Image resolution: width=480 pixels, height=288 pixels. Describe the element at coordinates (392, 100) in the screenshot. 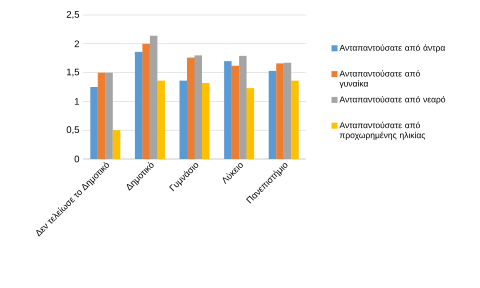

I see `legend-label: Ανταπαντούσατε από νεαρό` at that location.